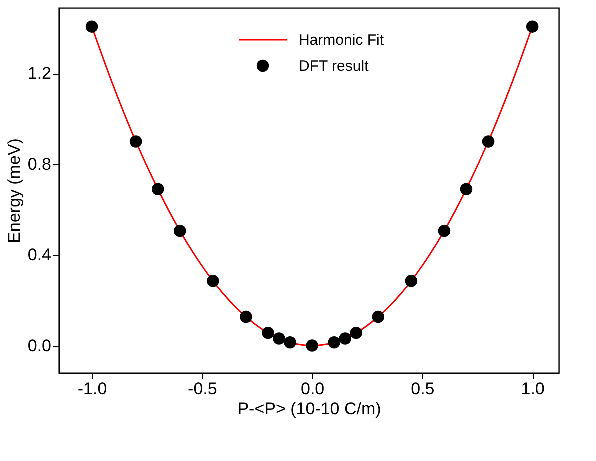  Describe the element at coordinates (14, 191) in the screenshot. I see `y-axis-title: Energy (meV)` at that location.